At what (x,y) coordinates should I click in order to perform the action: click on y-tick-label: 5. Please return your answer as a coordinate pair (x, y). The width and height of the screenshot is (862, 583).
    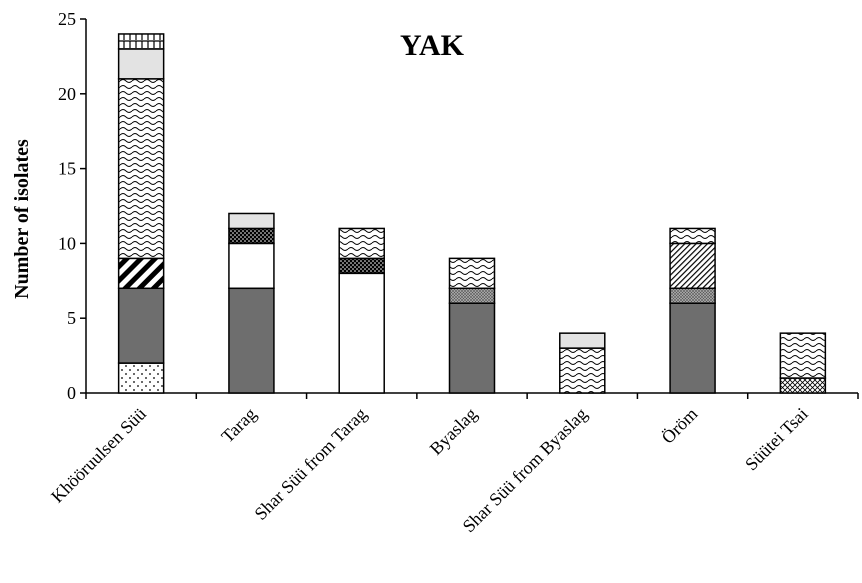
    Looking at the image, I should click on (71, 318).